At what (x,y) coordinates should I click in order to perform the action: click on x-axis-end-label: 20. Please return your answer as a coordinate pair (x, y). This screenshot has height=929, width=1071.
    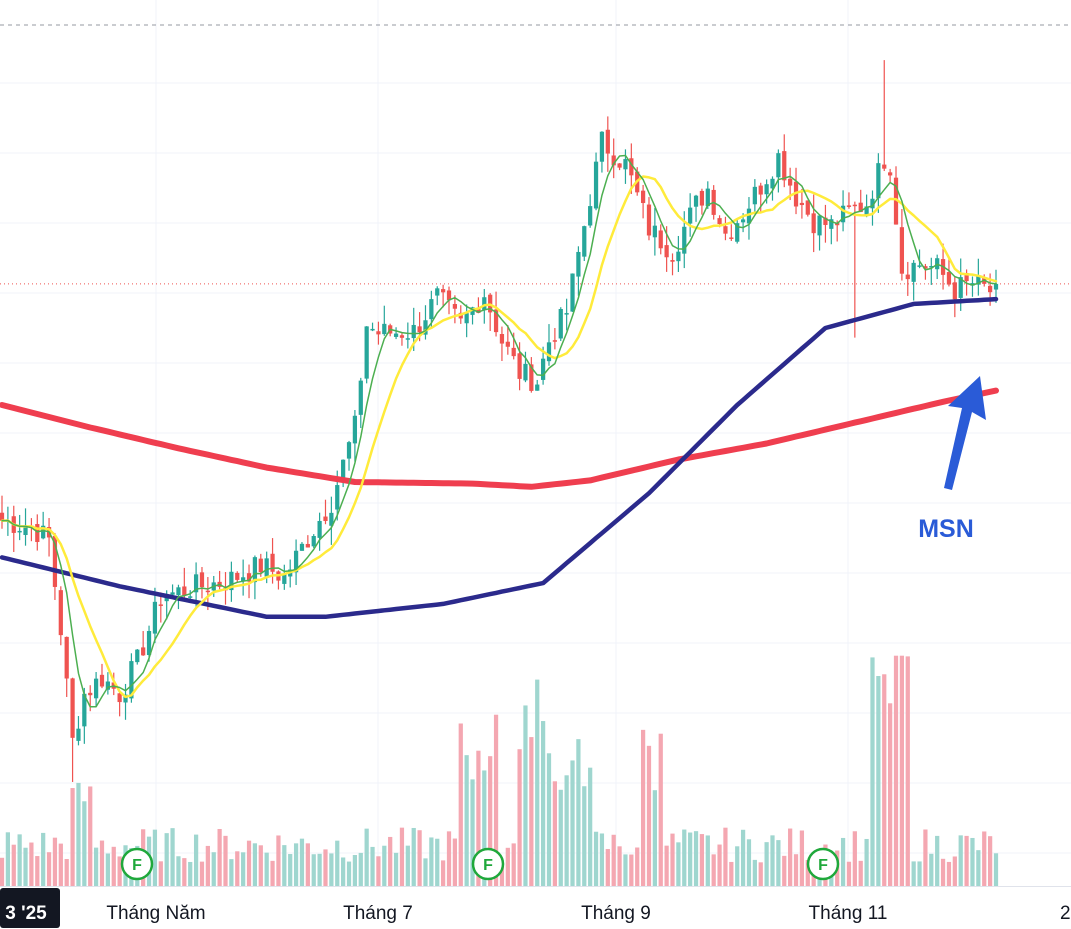
    Looking at the image, I should click on (1065, 913).